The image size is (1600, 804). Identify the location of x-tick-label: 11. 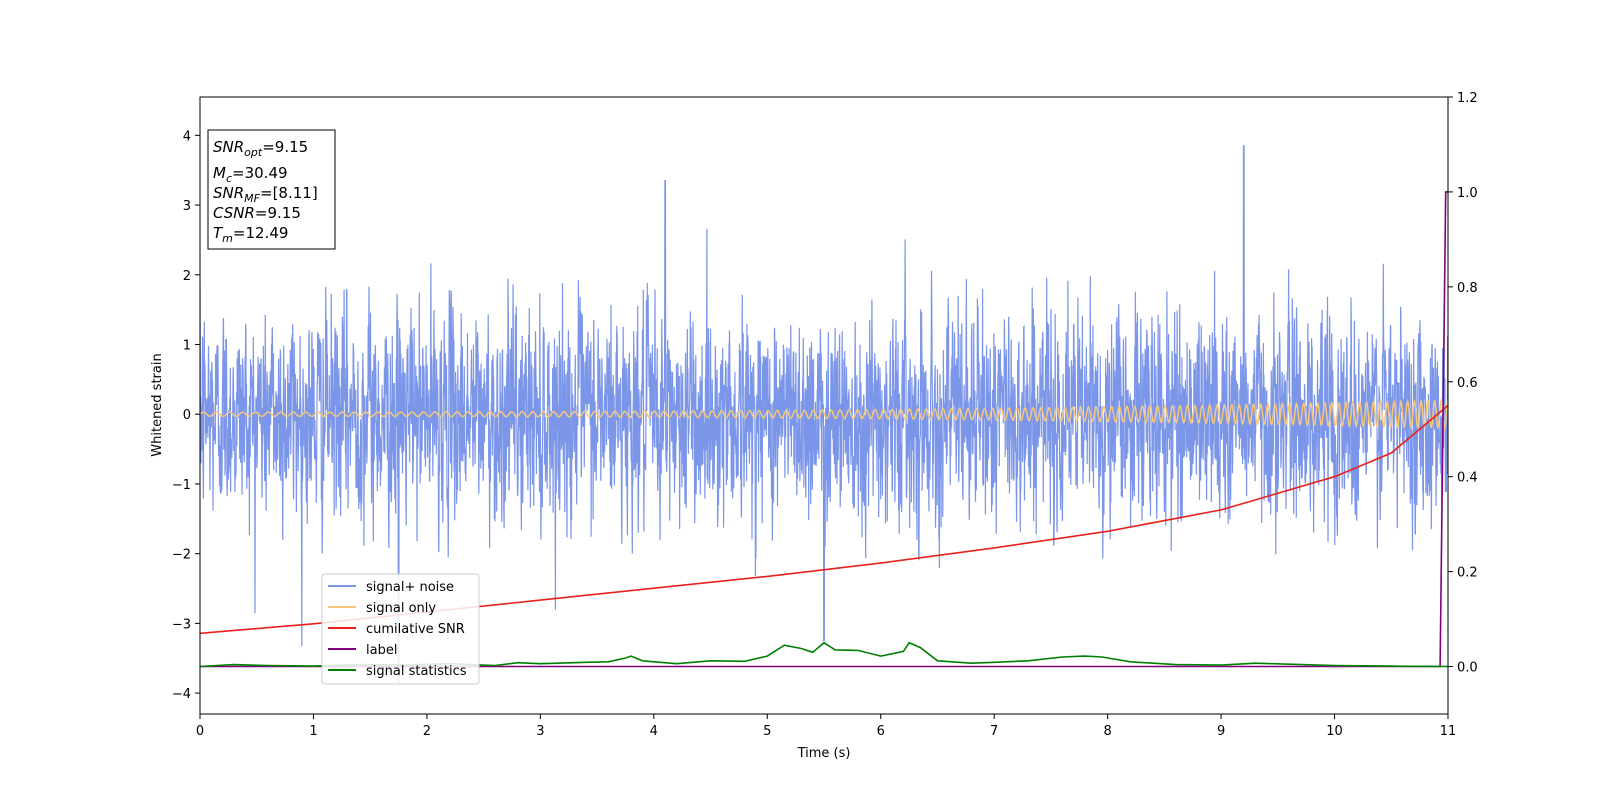
(1448, 731).